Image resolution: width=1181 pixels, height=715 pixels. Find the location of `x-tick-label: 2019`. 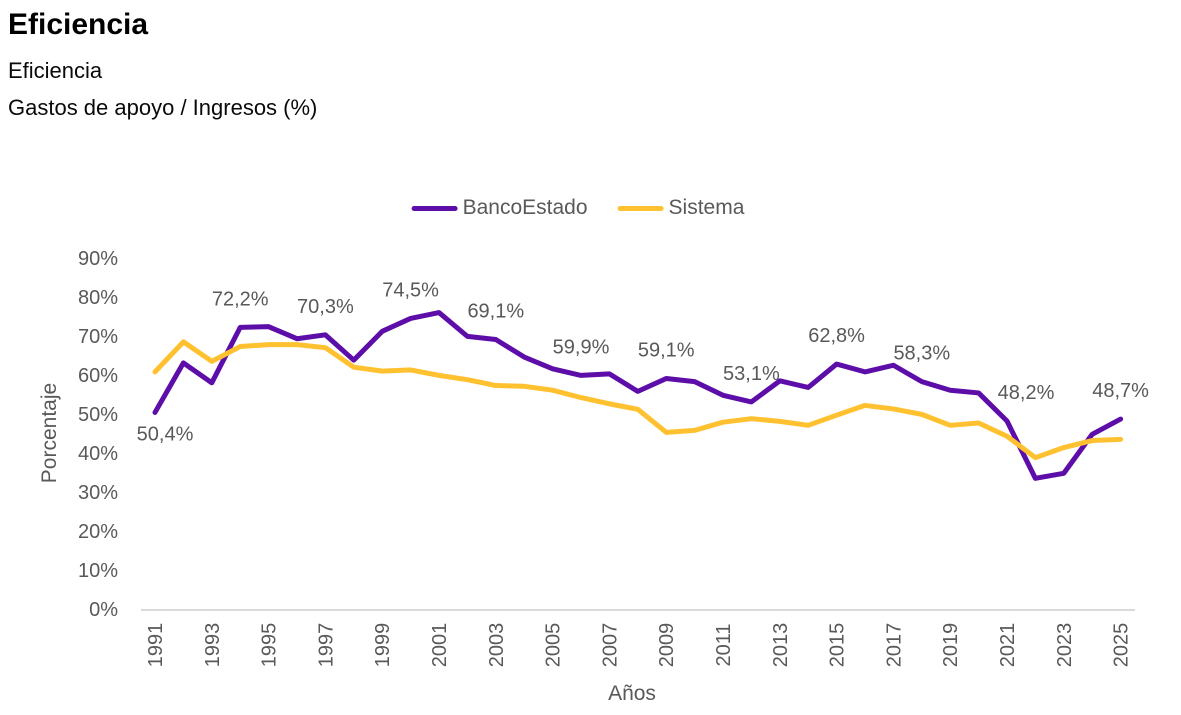

x-tick-label: 2019 is located at coordinates (951, 645).